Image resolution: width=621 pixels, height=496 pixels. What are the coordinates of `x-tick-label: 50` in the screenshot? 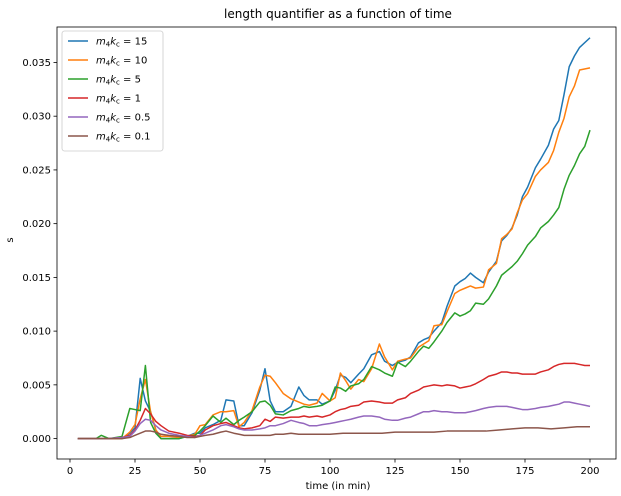 It's located at (200, 471).